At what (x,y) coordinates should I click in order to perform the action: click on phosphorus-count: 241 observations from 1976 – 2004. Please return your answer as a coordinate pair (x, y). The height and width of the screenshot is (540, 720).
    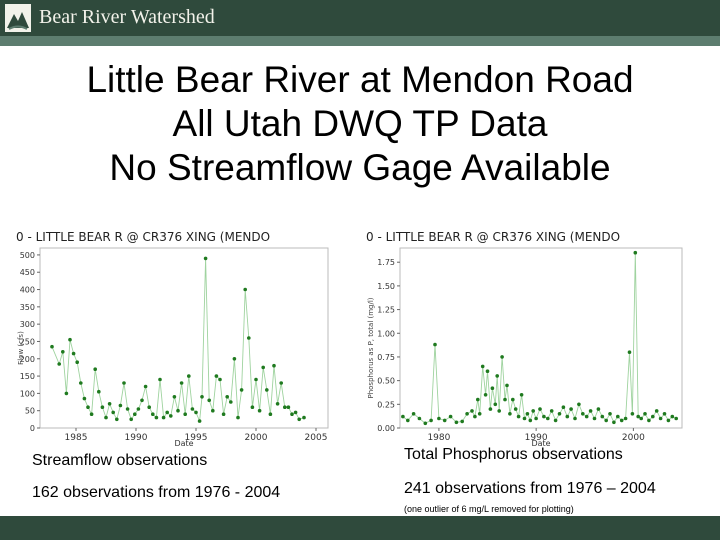
    Looking at the image, I should click on (530, 488).